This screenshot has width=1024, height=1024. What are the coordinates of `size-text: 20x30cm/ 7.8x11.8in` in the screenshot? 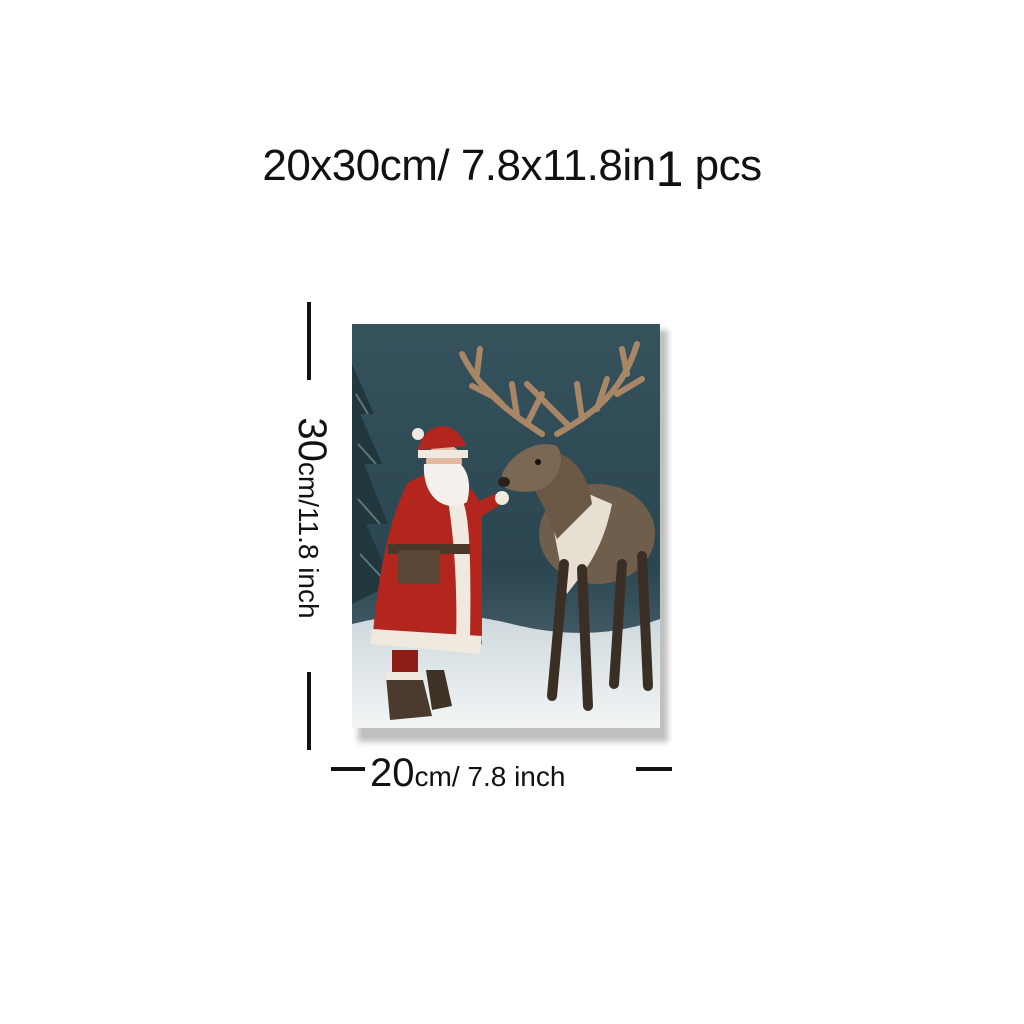 It's located at (459, 165).